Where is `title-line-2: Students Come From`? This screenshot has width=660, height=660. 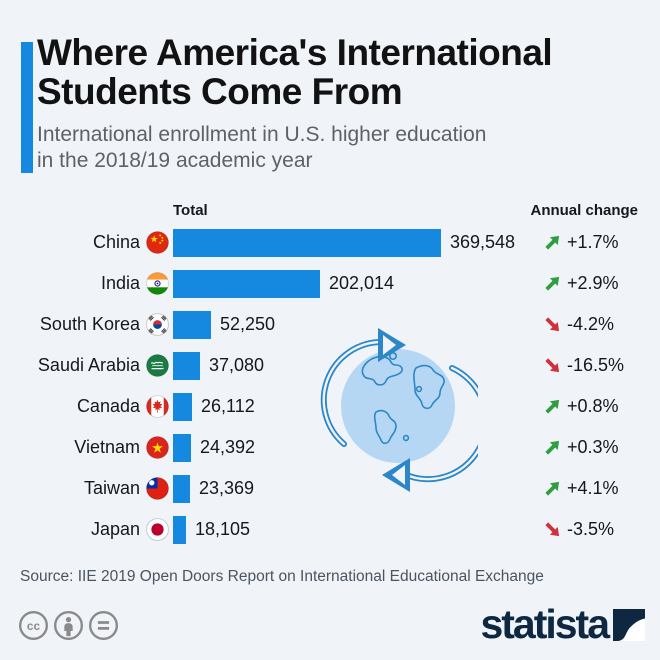
title-line-2: Students Come From is located at coordinates (220, 91).